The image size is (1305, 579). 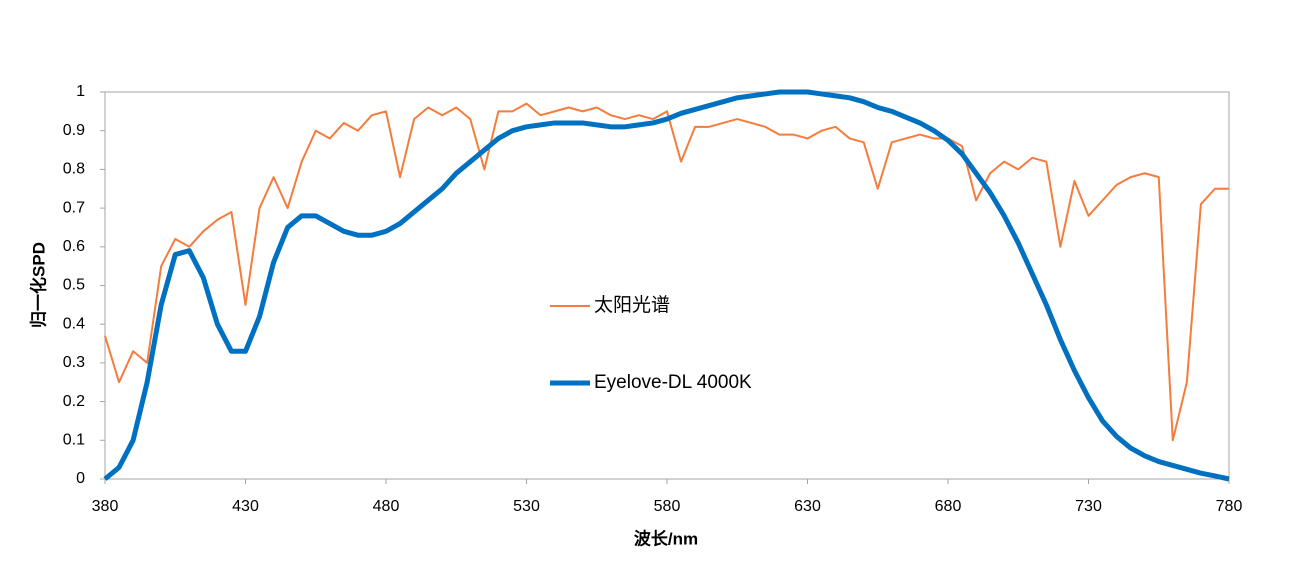 I want to click on y-tick-label: 0.4, so click(x=74, y=323).